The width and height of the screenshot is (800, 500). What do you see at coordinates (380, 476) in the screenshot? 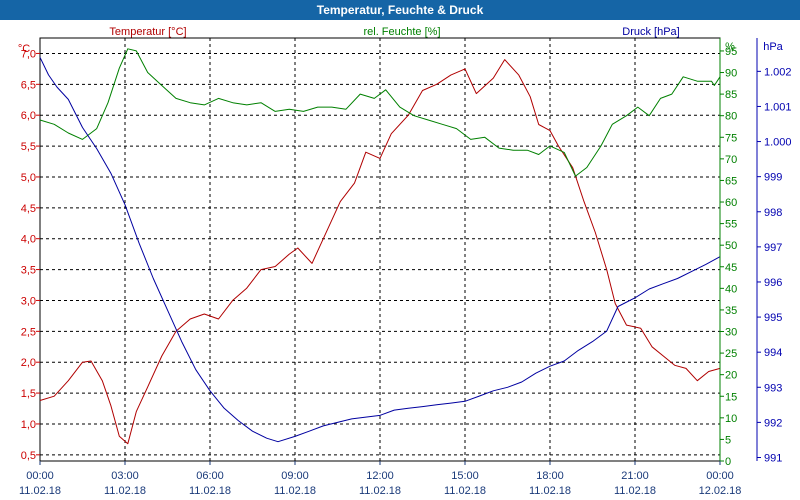
I see `x-tick-time: 12:00` at bounding box center [380, 476].